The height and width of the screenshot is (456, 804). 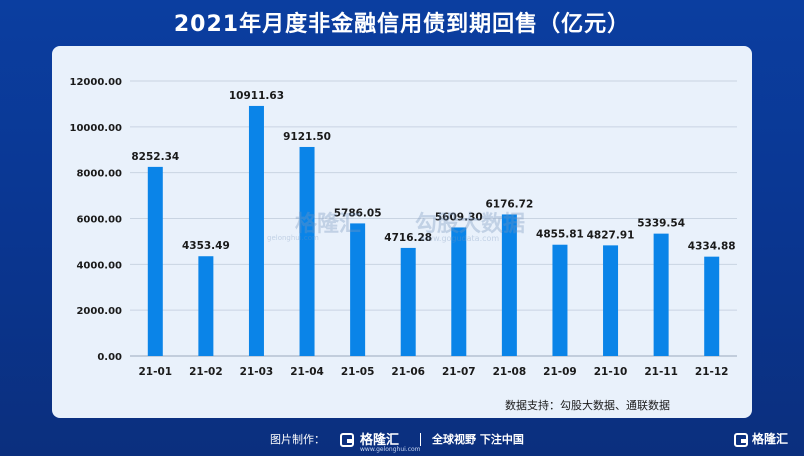 What do you see at coordinates (307, 372) in the screenshot?
I see `x-tick-label: 21-04` at bounding box center [307, 372].